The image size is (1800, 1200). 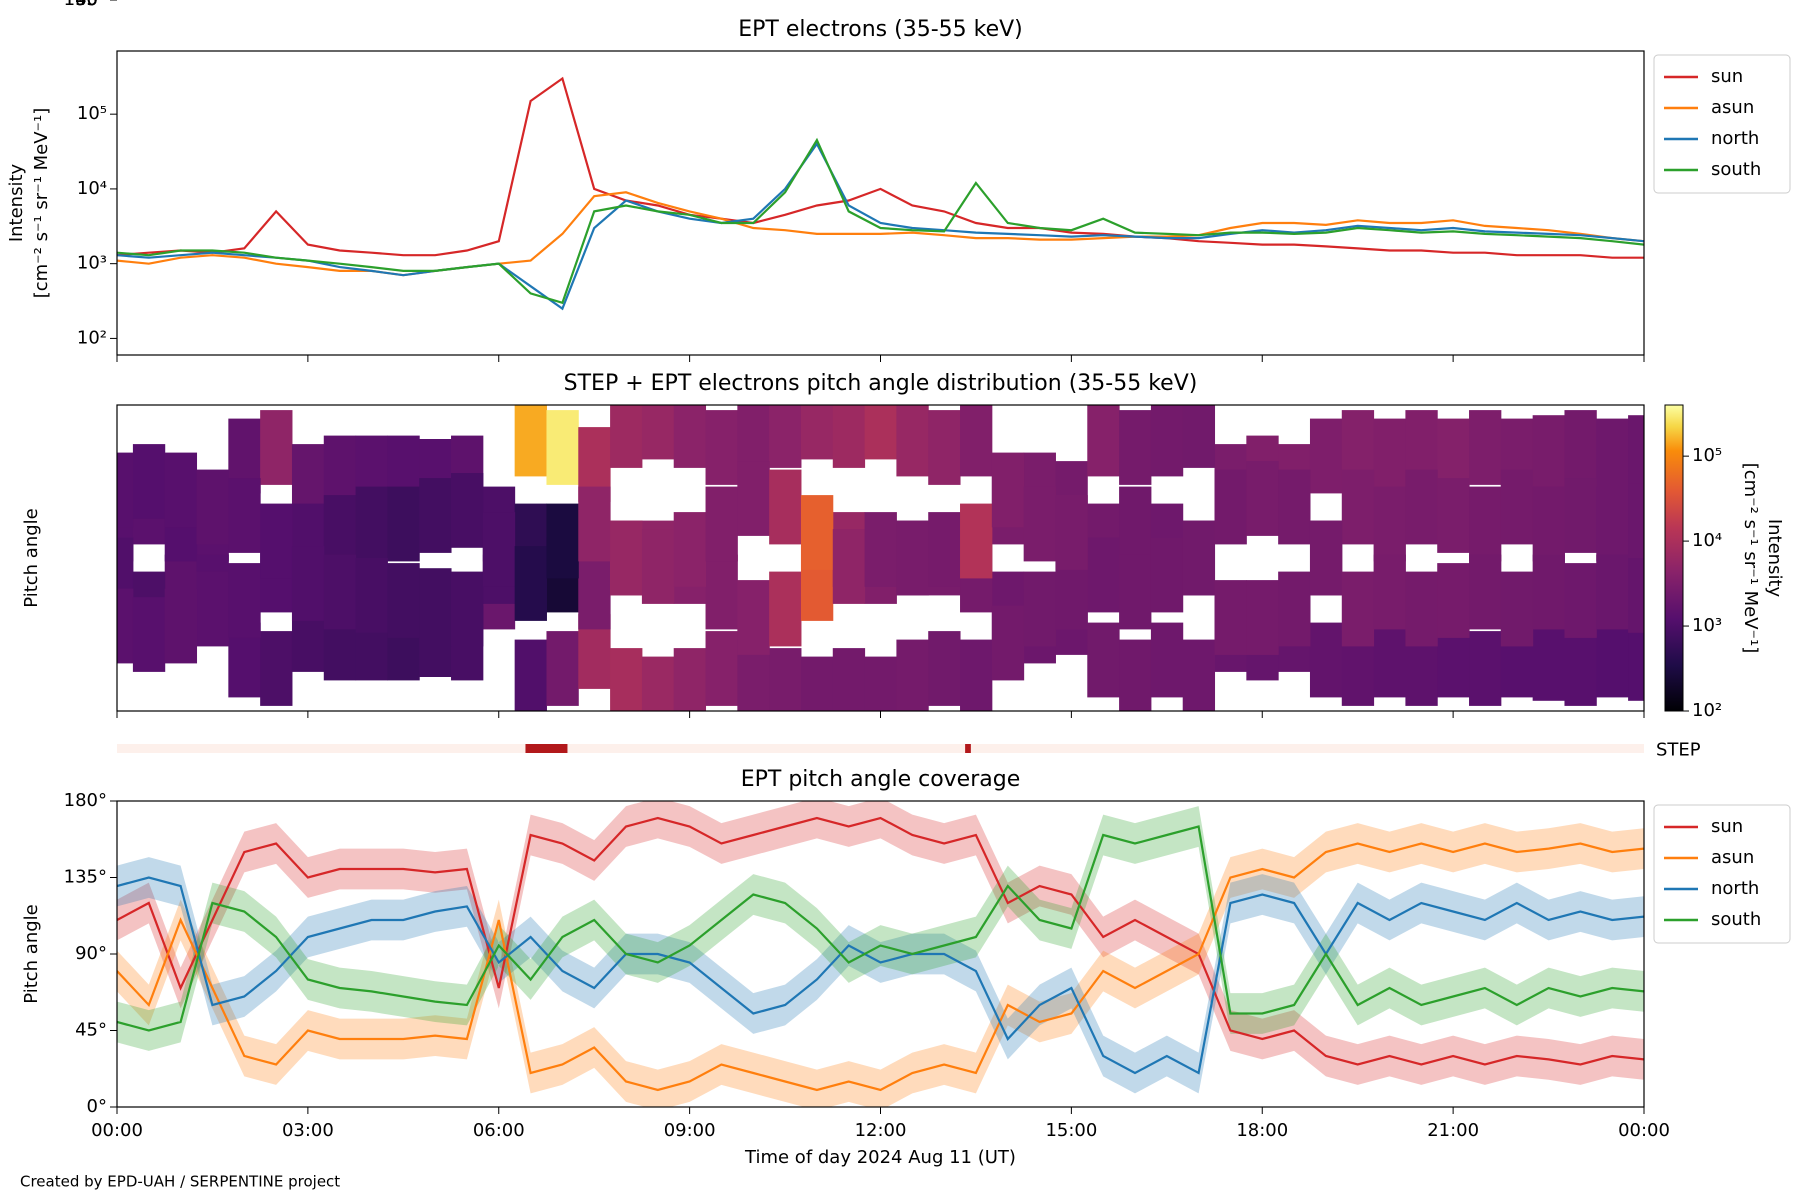 What do you see at coordinates (92, 113) in the screenshot?
I see `y-tick-label: 10⁵` at bounding box center [92, 113].